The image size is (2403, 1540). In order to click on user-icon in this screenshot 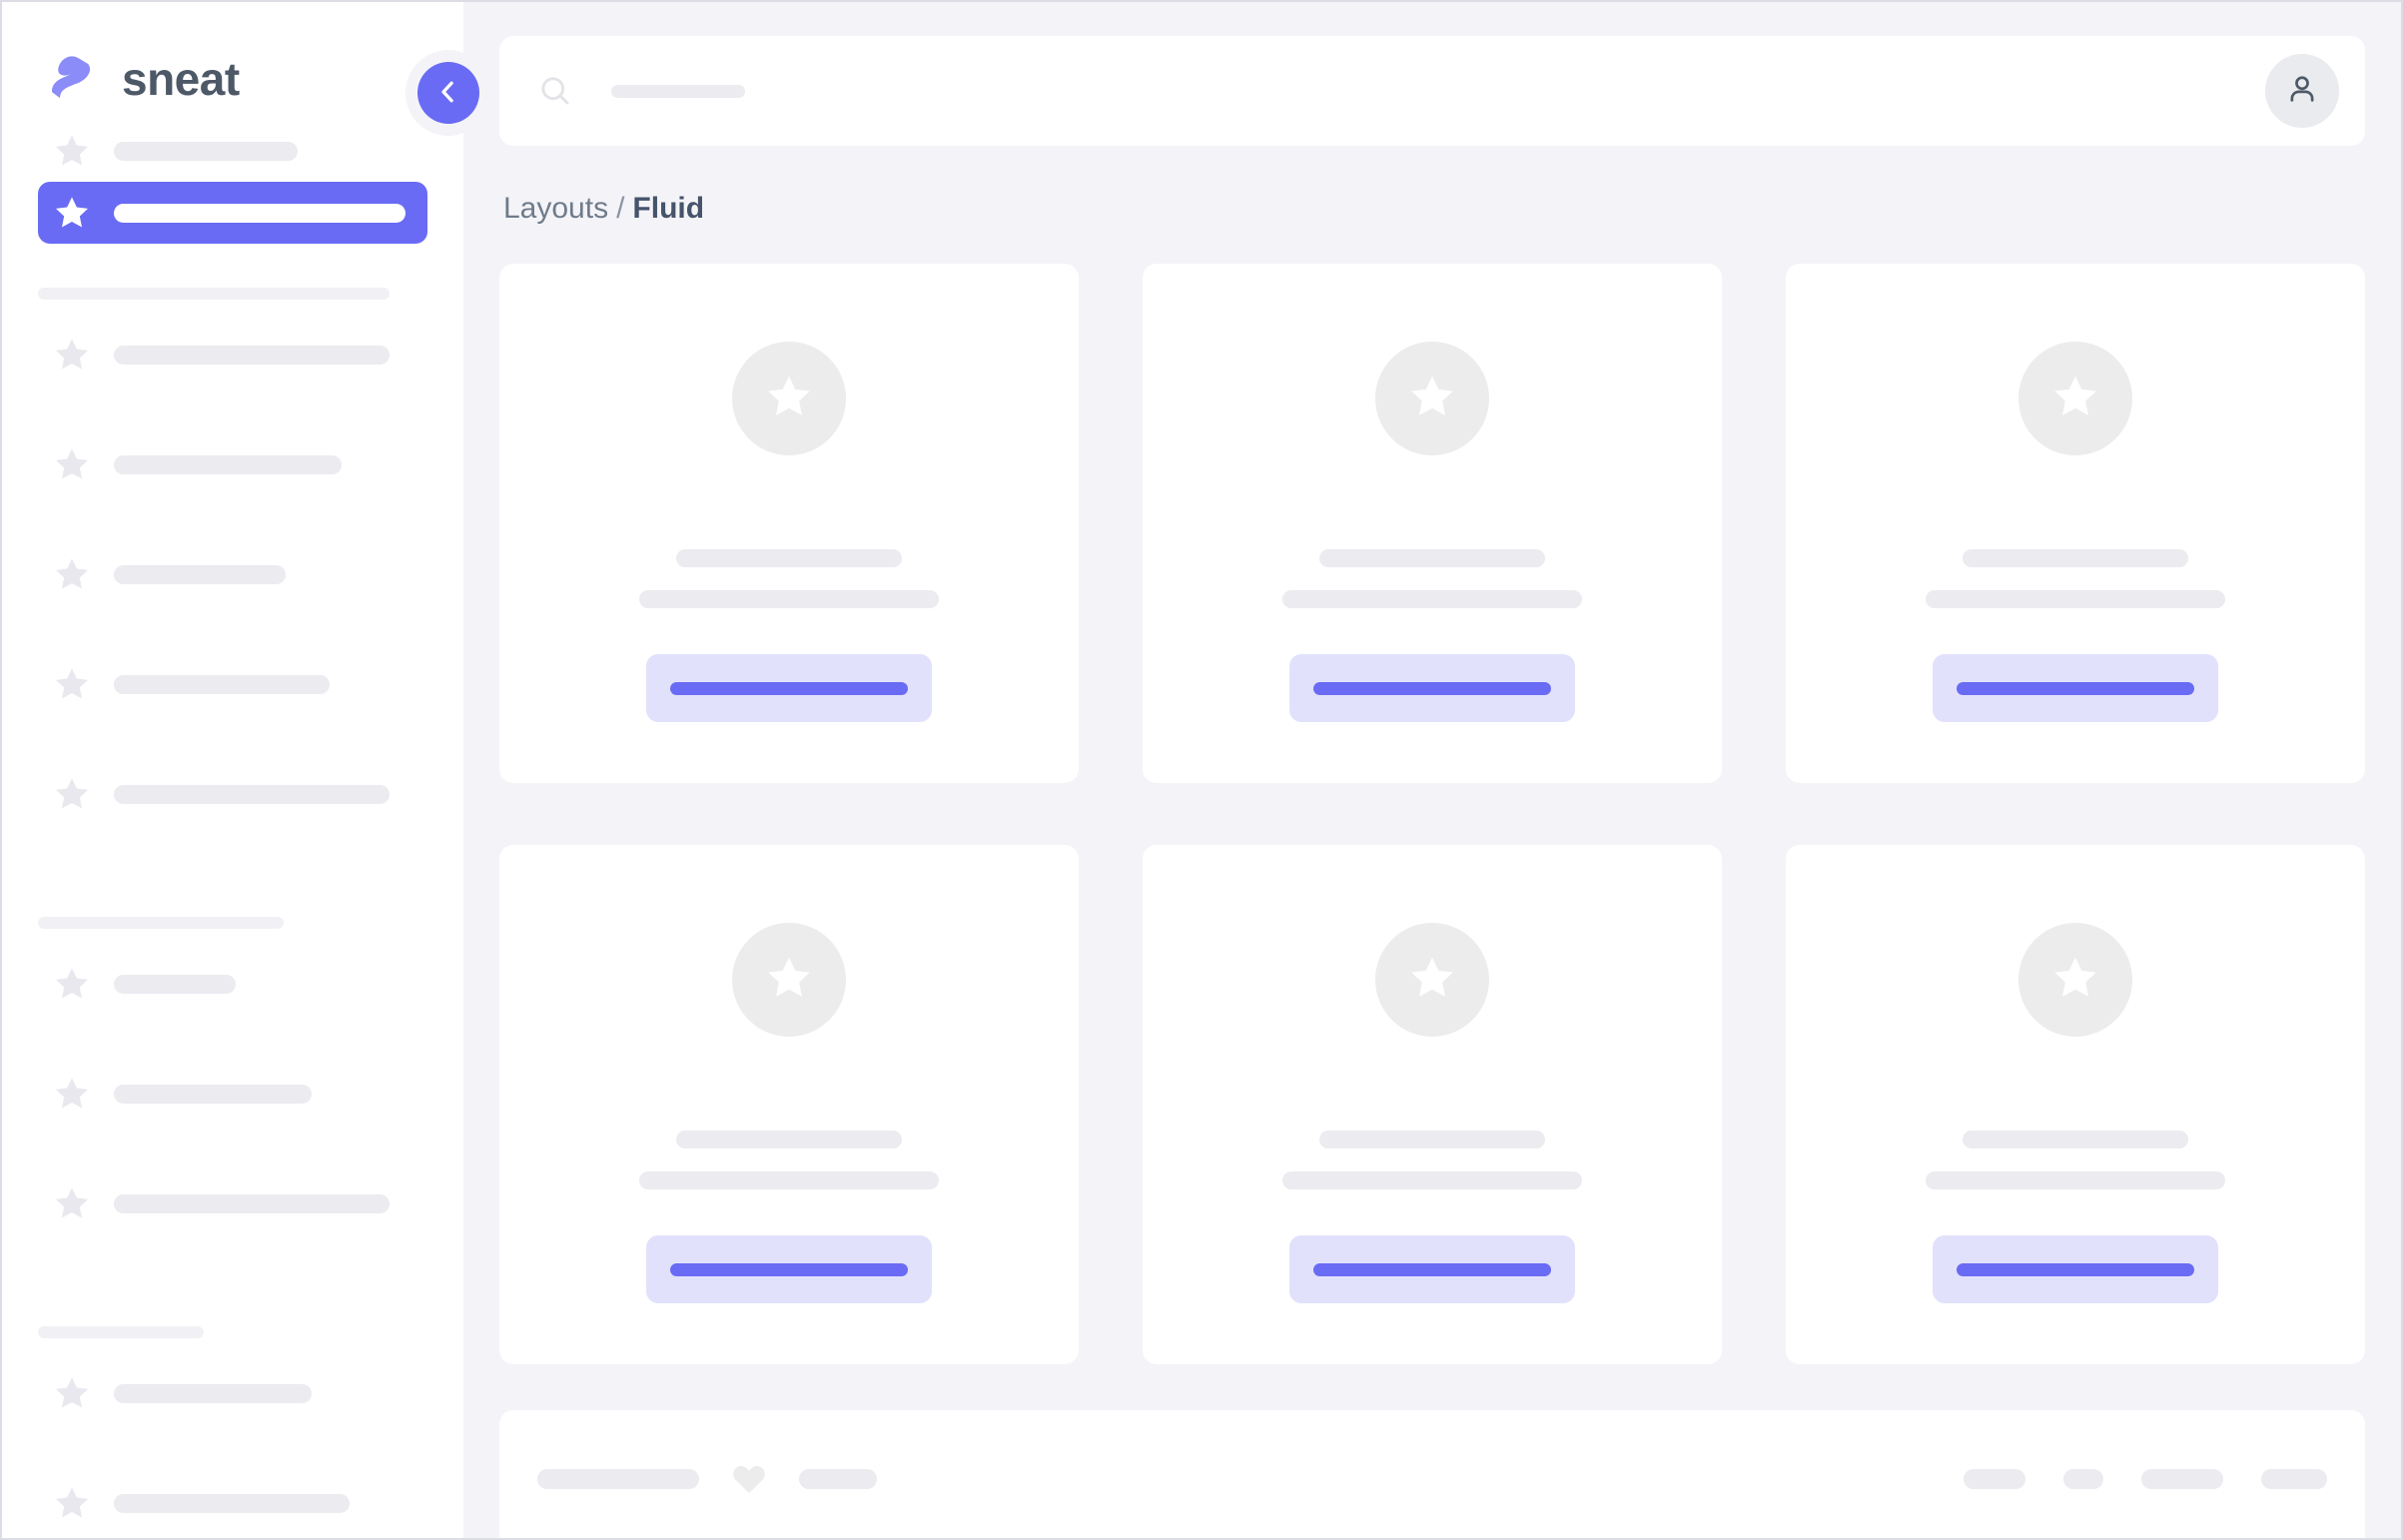, I will do `click(2302, 92)`.